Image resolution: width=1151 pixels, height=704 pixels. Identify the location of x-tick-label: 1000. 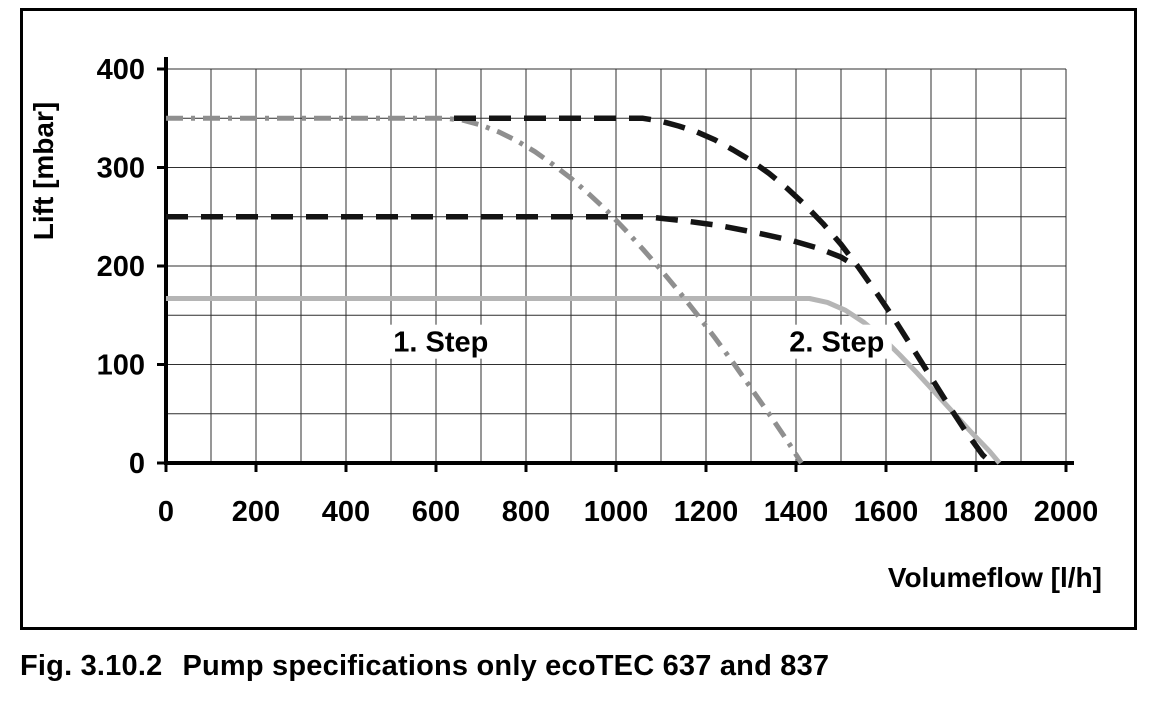
(616, 512).